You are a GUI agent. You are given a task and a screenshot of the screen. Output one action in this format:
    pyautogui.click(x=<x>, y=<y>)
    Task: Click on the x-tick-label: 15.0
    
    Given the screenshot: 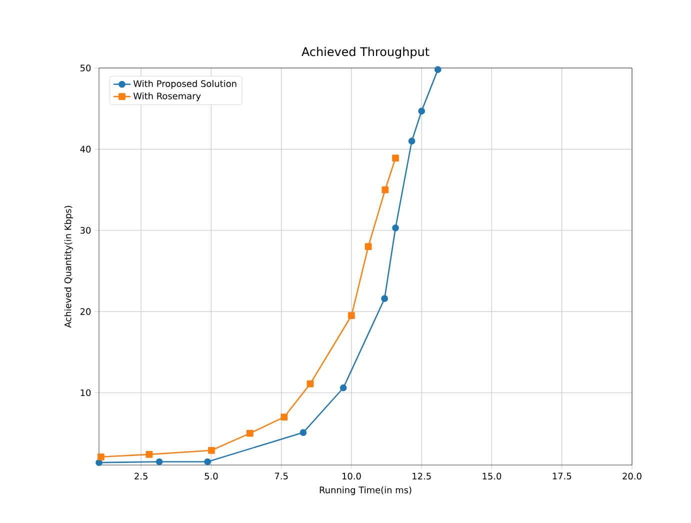 What is the action you would take?
    pyautogui.click(x=492, y=476)
    